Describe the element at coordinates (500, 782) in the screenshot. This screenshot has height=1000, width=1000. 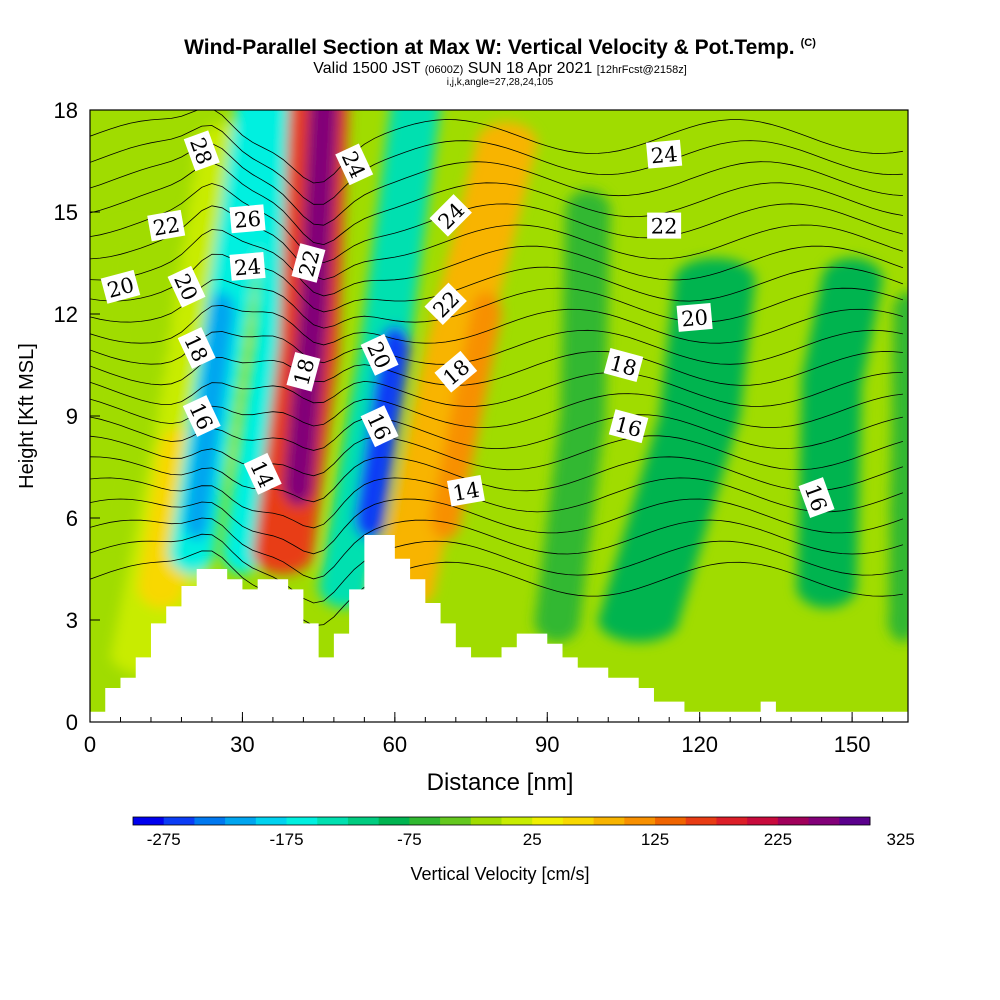
I see `x-axis-label: Distance [nm]` at that location.